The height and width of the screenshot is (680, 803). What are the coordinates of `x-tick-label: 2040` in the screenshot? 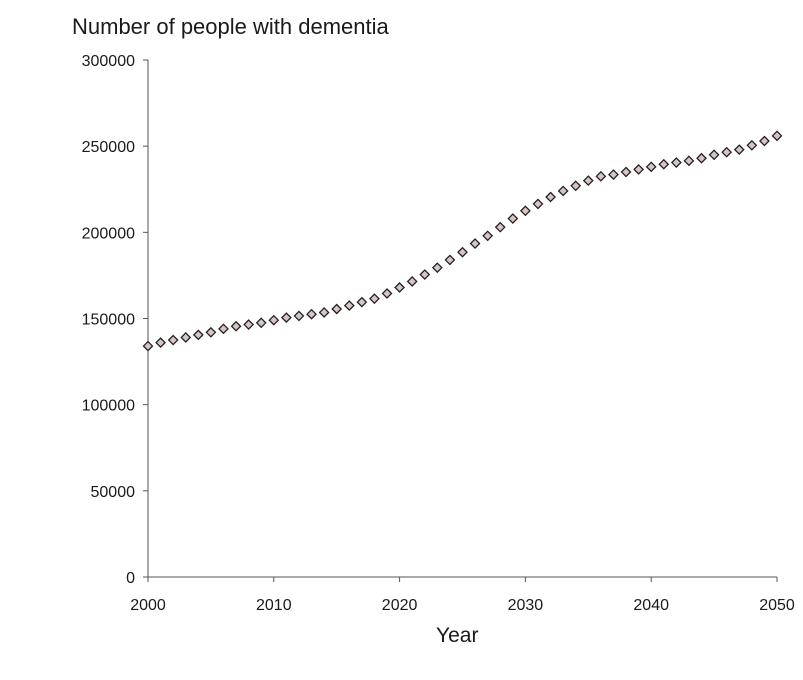 It's located at (651, 605).